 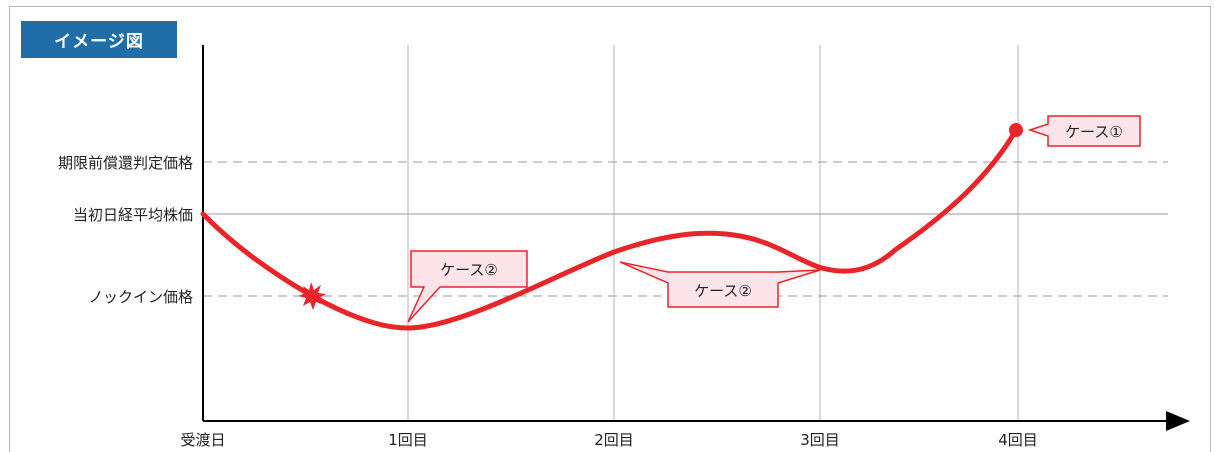 I want to click on figure-title-badge: イメージ図, so click(x=99, y=39).